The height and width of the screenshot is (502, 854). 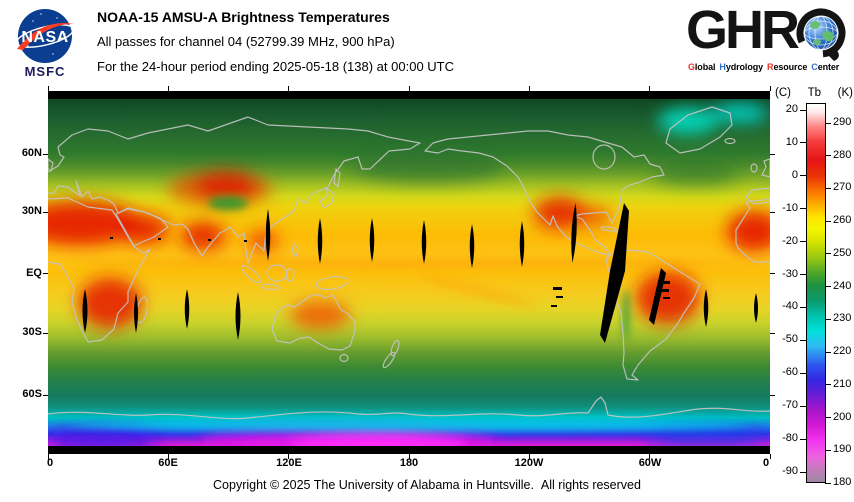 I want to click on colorbar-celsius-label: -10, so click(x=790, y=207).